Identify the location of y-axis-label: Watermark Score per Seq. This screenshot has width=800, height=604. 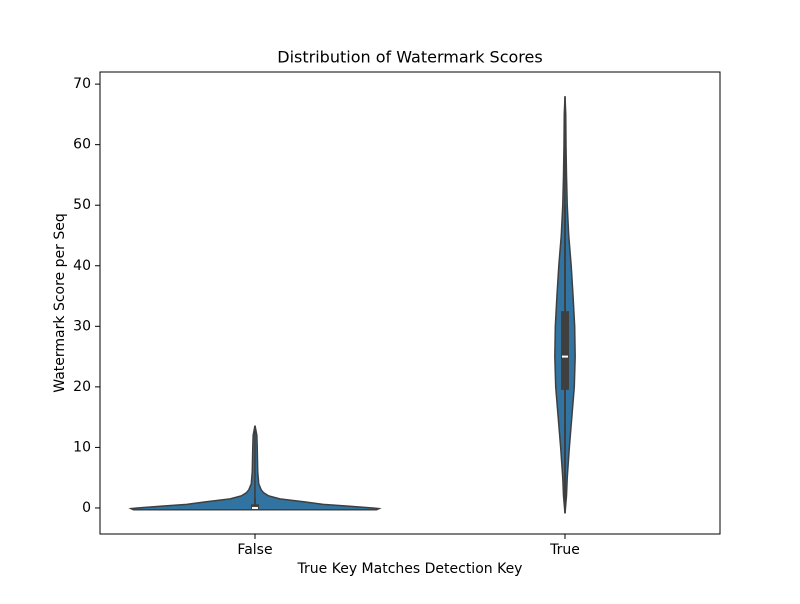
(60, 302).